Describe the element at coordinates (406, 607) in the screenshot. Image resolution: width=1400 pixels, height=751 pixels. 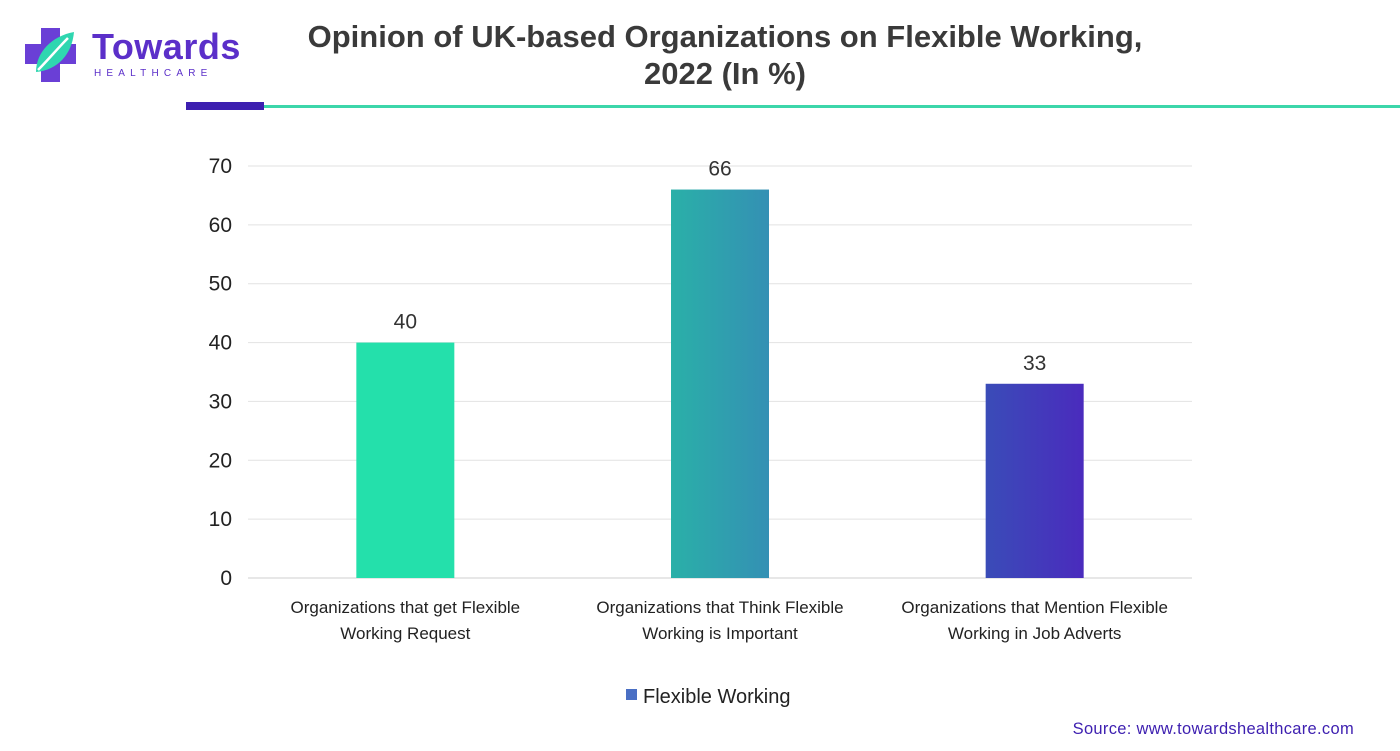
I see `x-tick-label: Organizations that get Flexible` at that location.